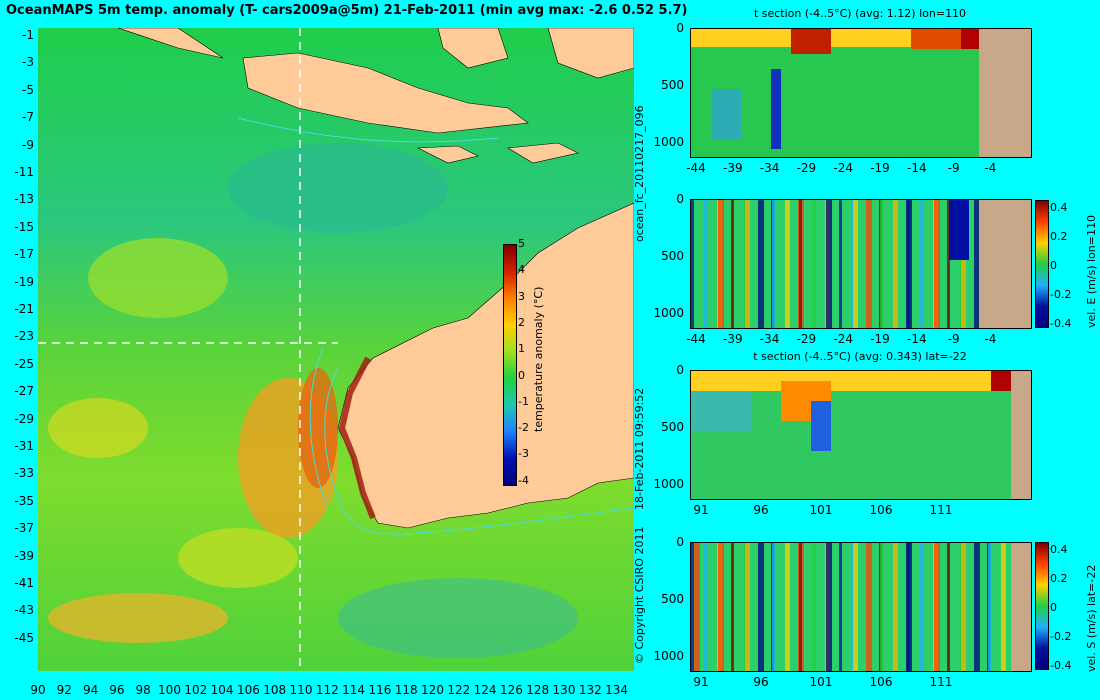 The image size is (1100, 700). Describe the element at coordinates (881, 682) in the screenshot. I see `section-x-tick: 106` at that location.